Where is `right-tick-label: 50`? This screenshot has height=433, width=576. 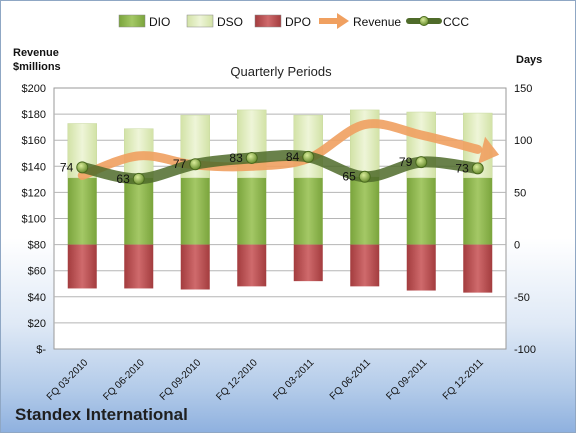 right-tick-label: 50 is located at coordinates (520, 193).